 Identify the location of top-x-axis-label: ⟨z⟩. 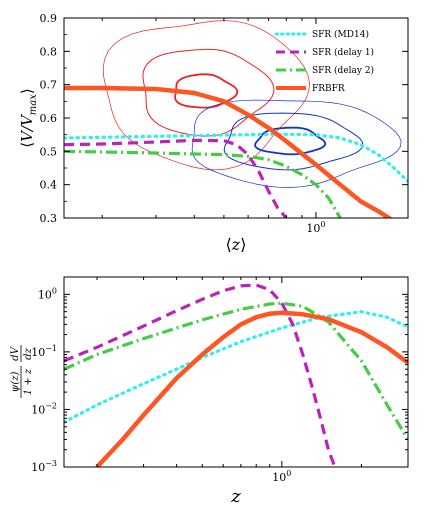
(236, 244).